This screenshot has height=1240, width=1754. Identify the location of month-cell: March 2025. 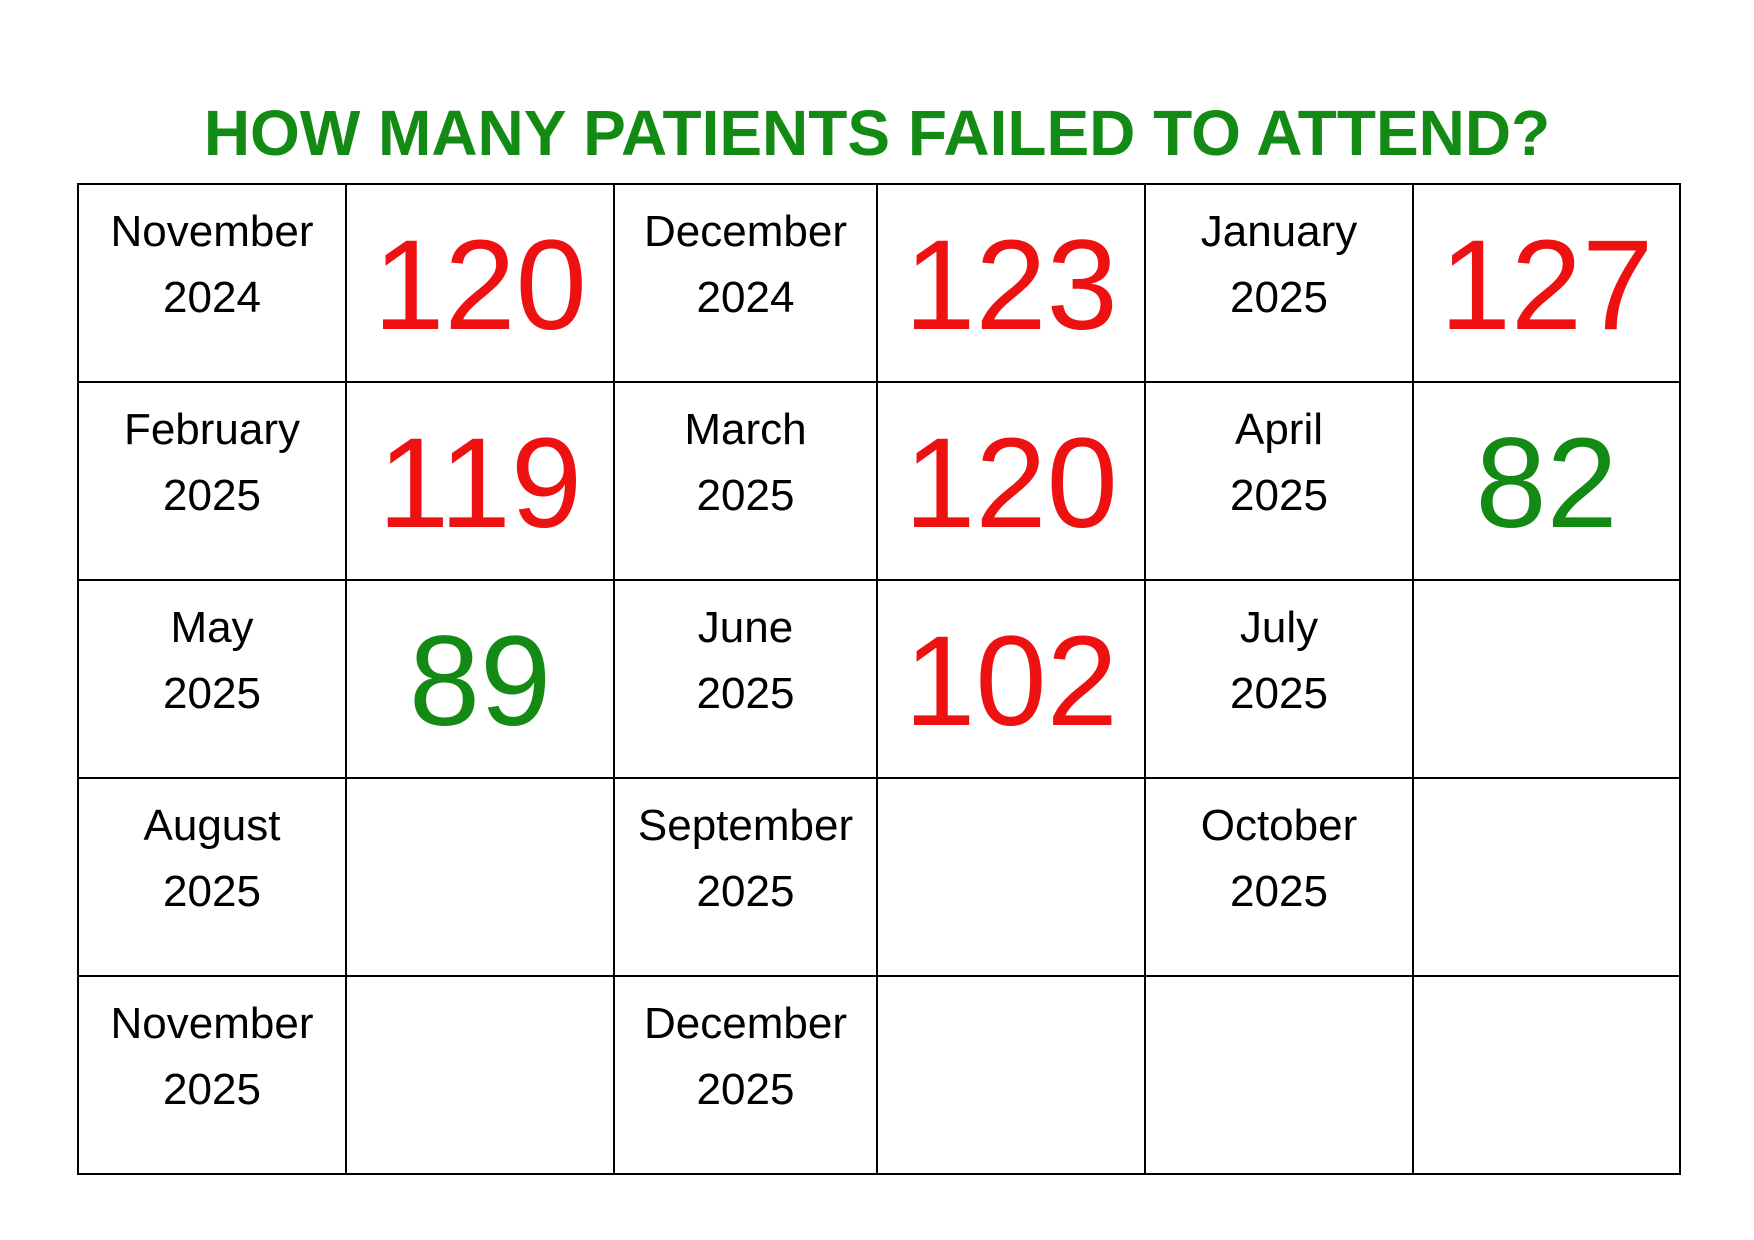
(745, 481).